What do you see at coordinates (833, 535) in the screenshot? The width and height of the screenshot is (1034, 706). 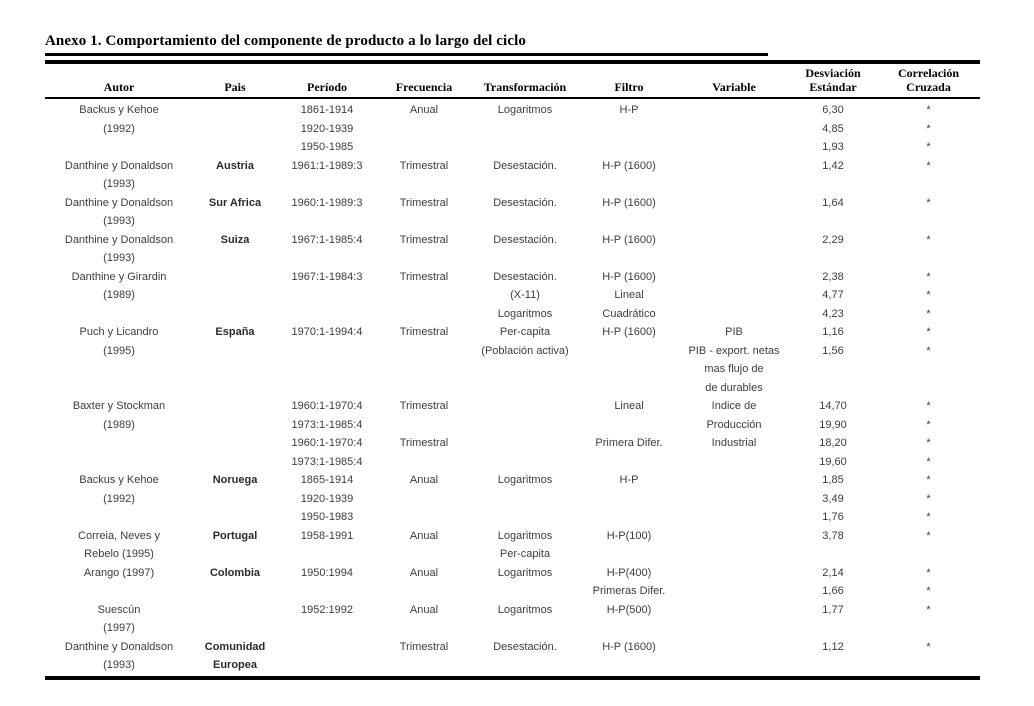 I see `cell-desviacion-estandar: 3,78` at bounding box center [833, 535].